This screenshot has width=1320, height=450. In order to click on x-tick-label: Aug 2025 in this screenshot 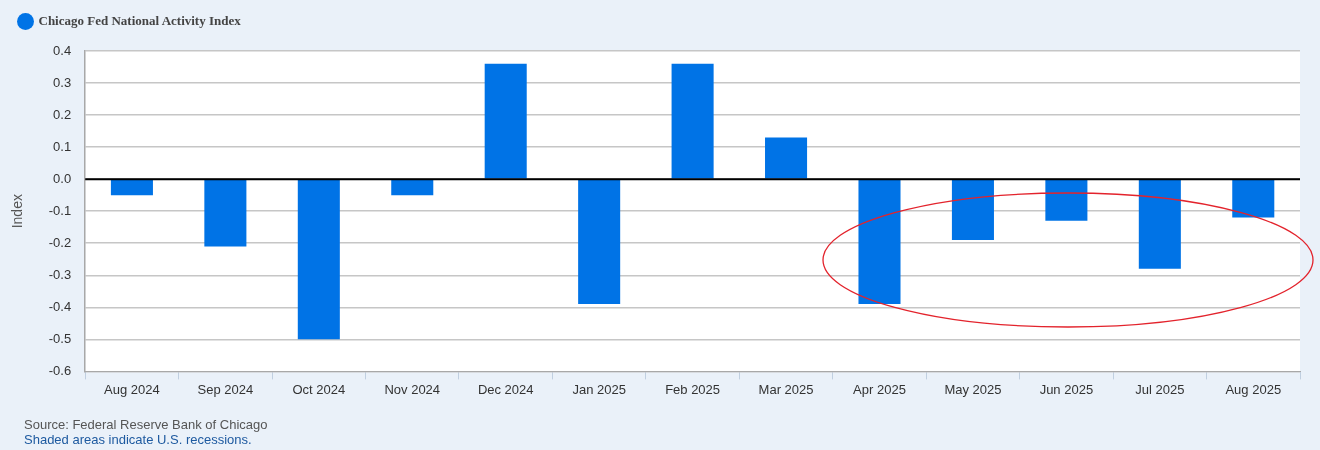, I will do `click(1253, 389)`.